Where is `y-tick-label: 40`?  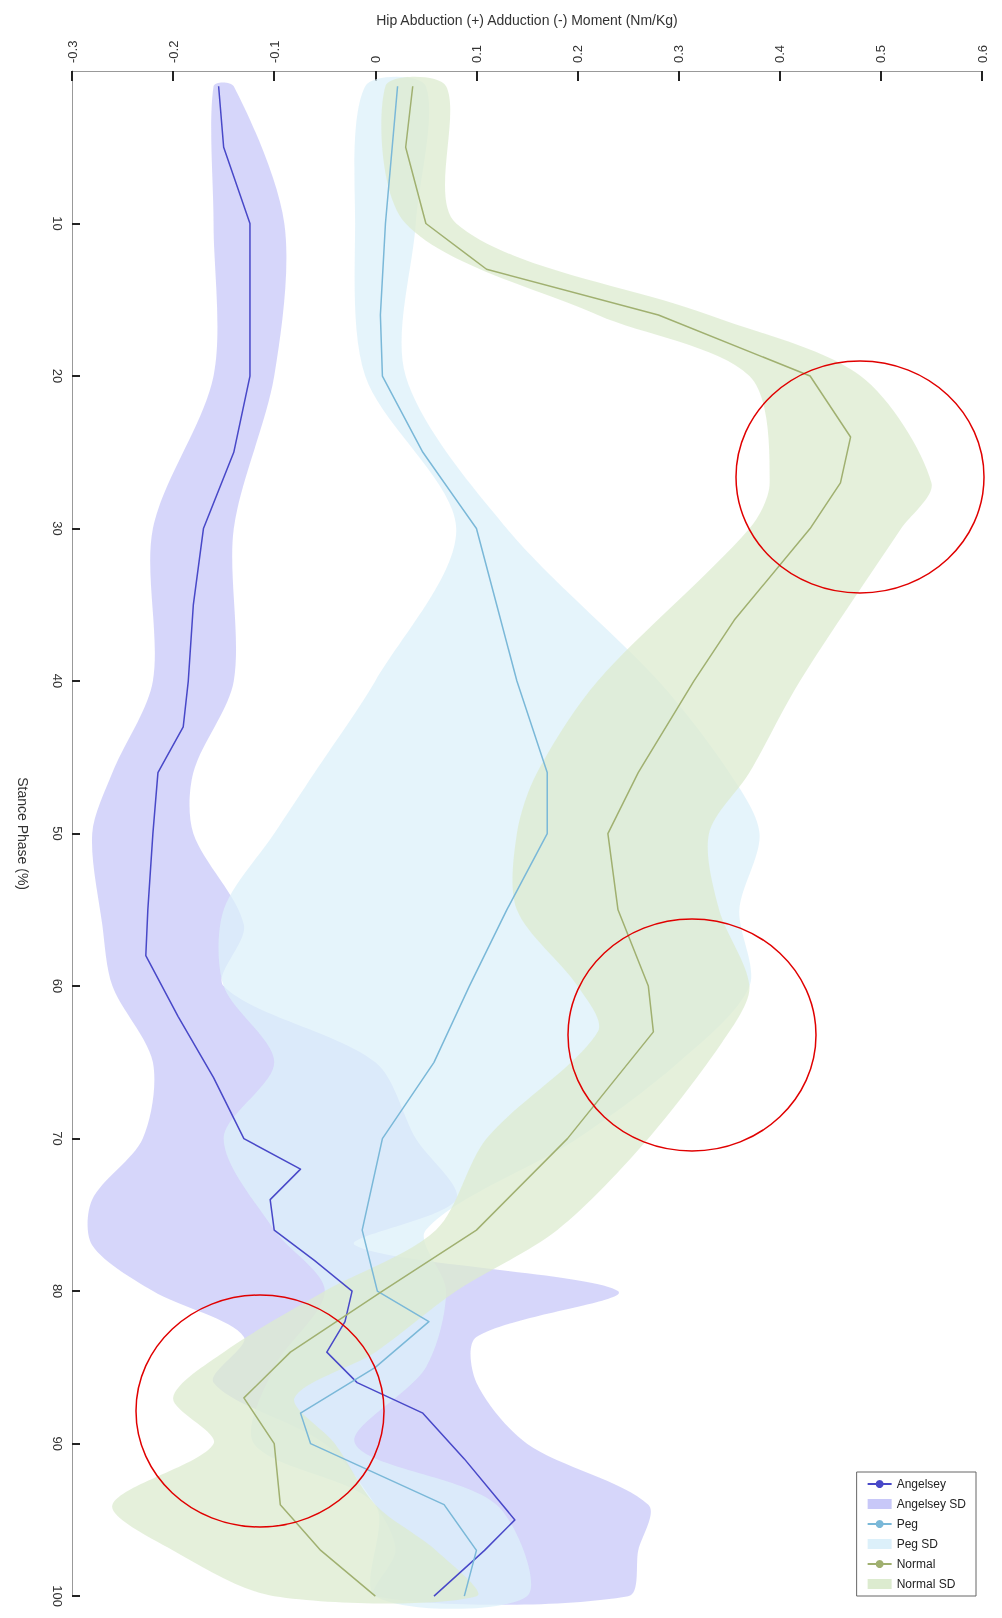 y-tick-label: 40 is located at coordinates (57, 681).